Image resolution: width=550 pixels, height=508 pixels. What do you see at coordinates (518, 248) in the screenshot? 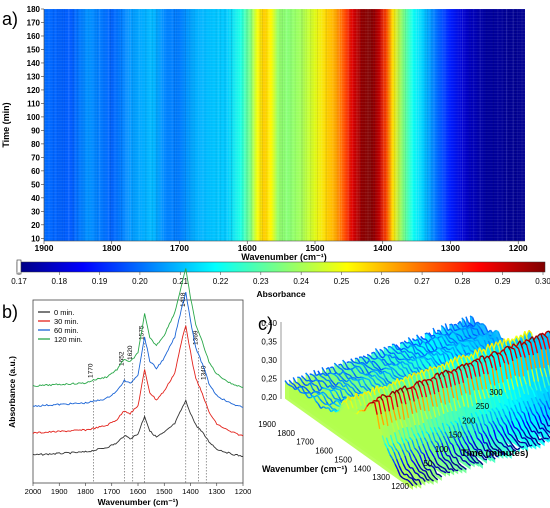
I see `x-tick-label: 1200` at bounding box center [518, 248].